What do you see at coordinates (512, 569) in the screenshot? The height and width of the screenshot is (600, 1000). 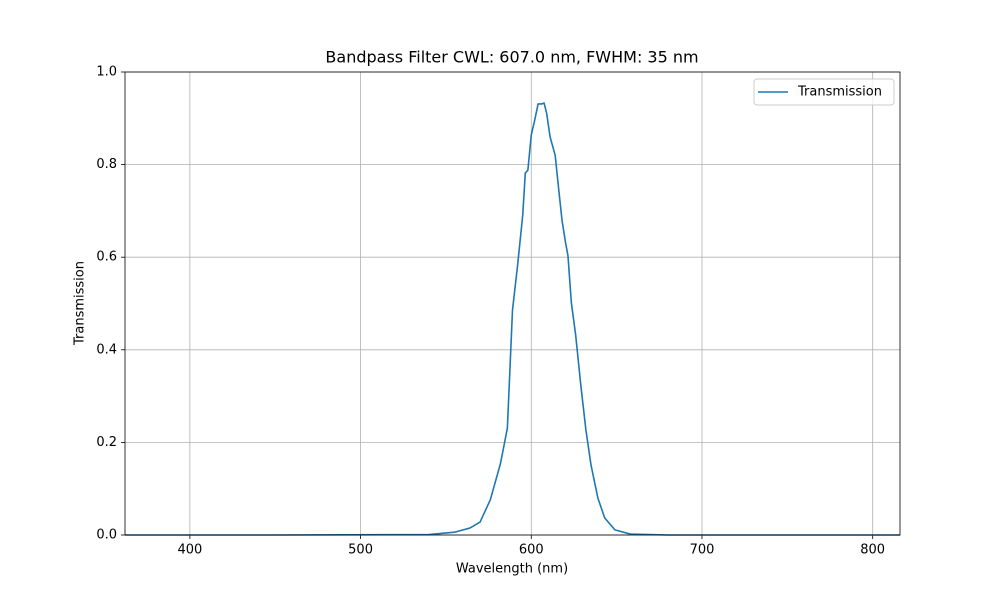 I see `x-axis-label: Wavelength (nm)` at bounding box center [512, 569].